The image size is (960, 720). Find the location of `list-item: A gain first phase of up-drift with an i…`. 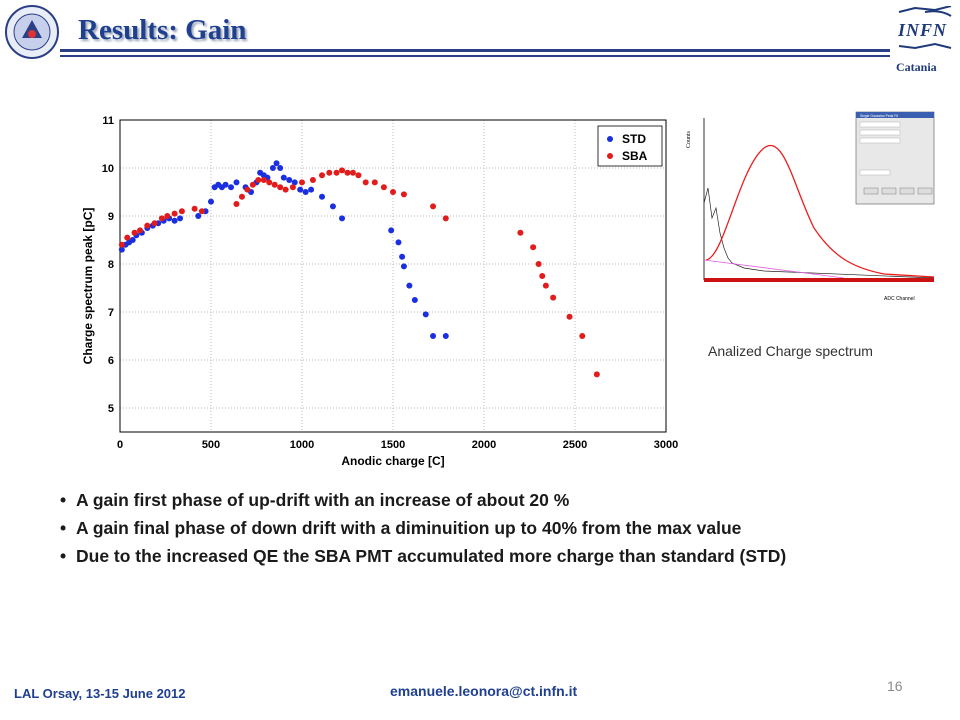

list-item: A gain first phase of up-drift with an i… is located at coordinates (423, 500).